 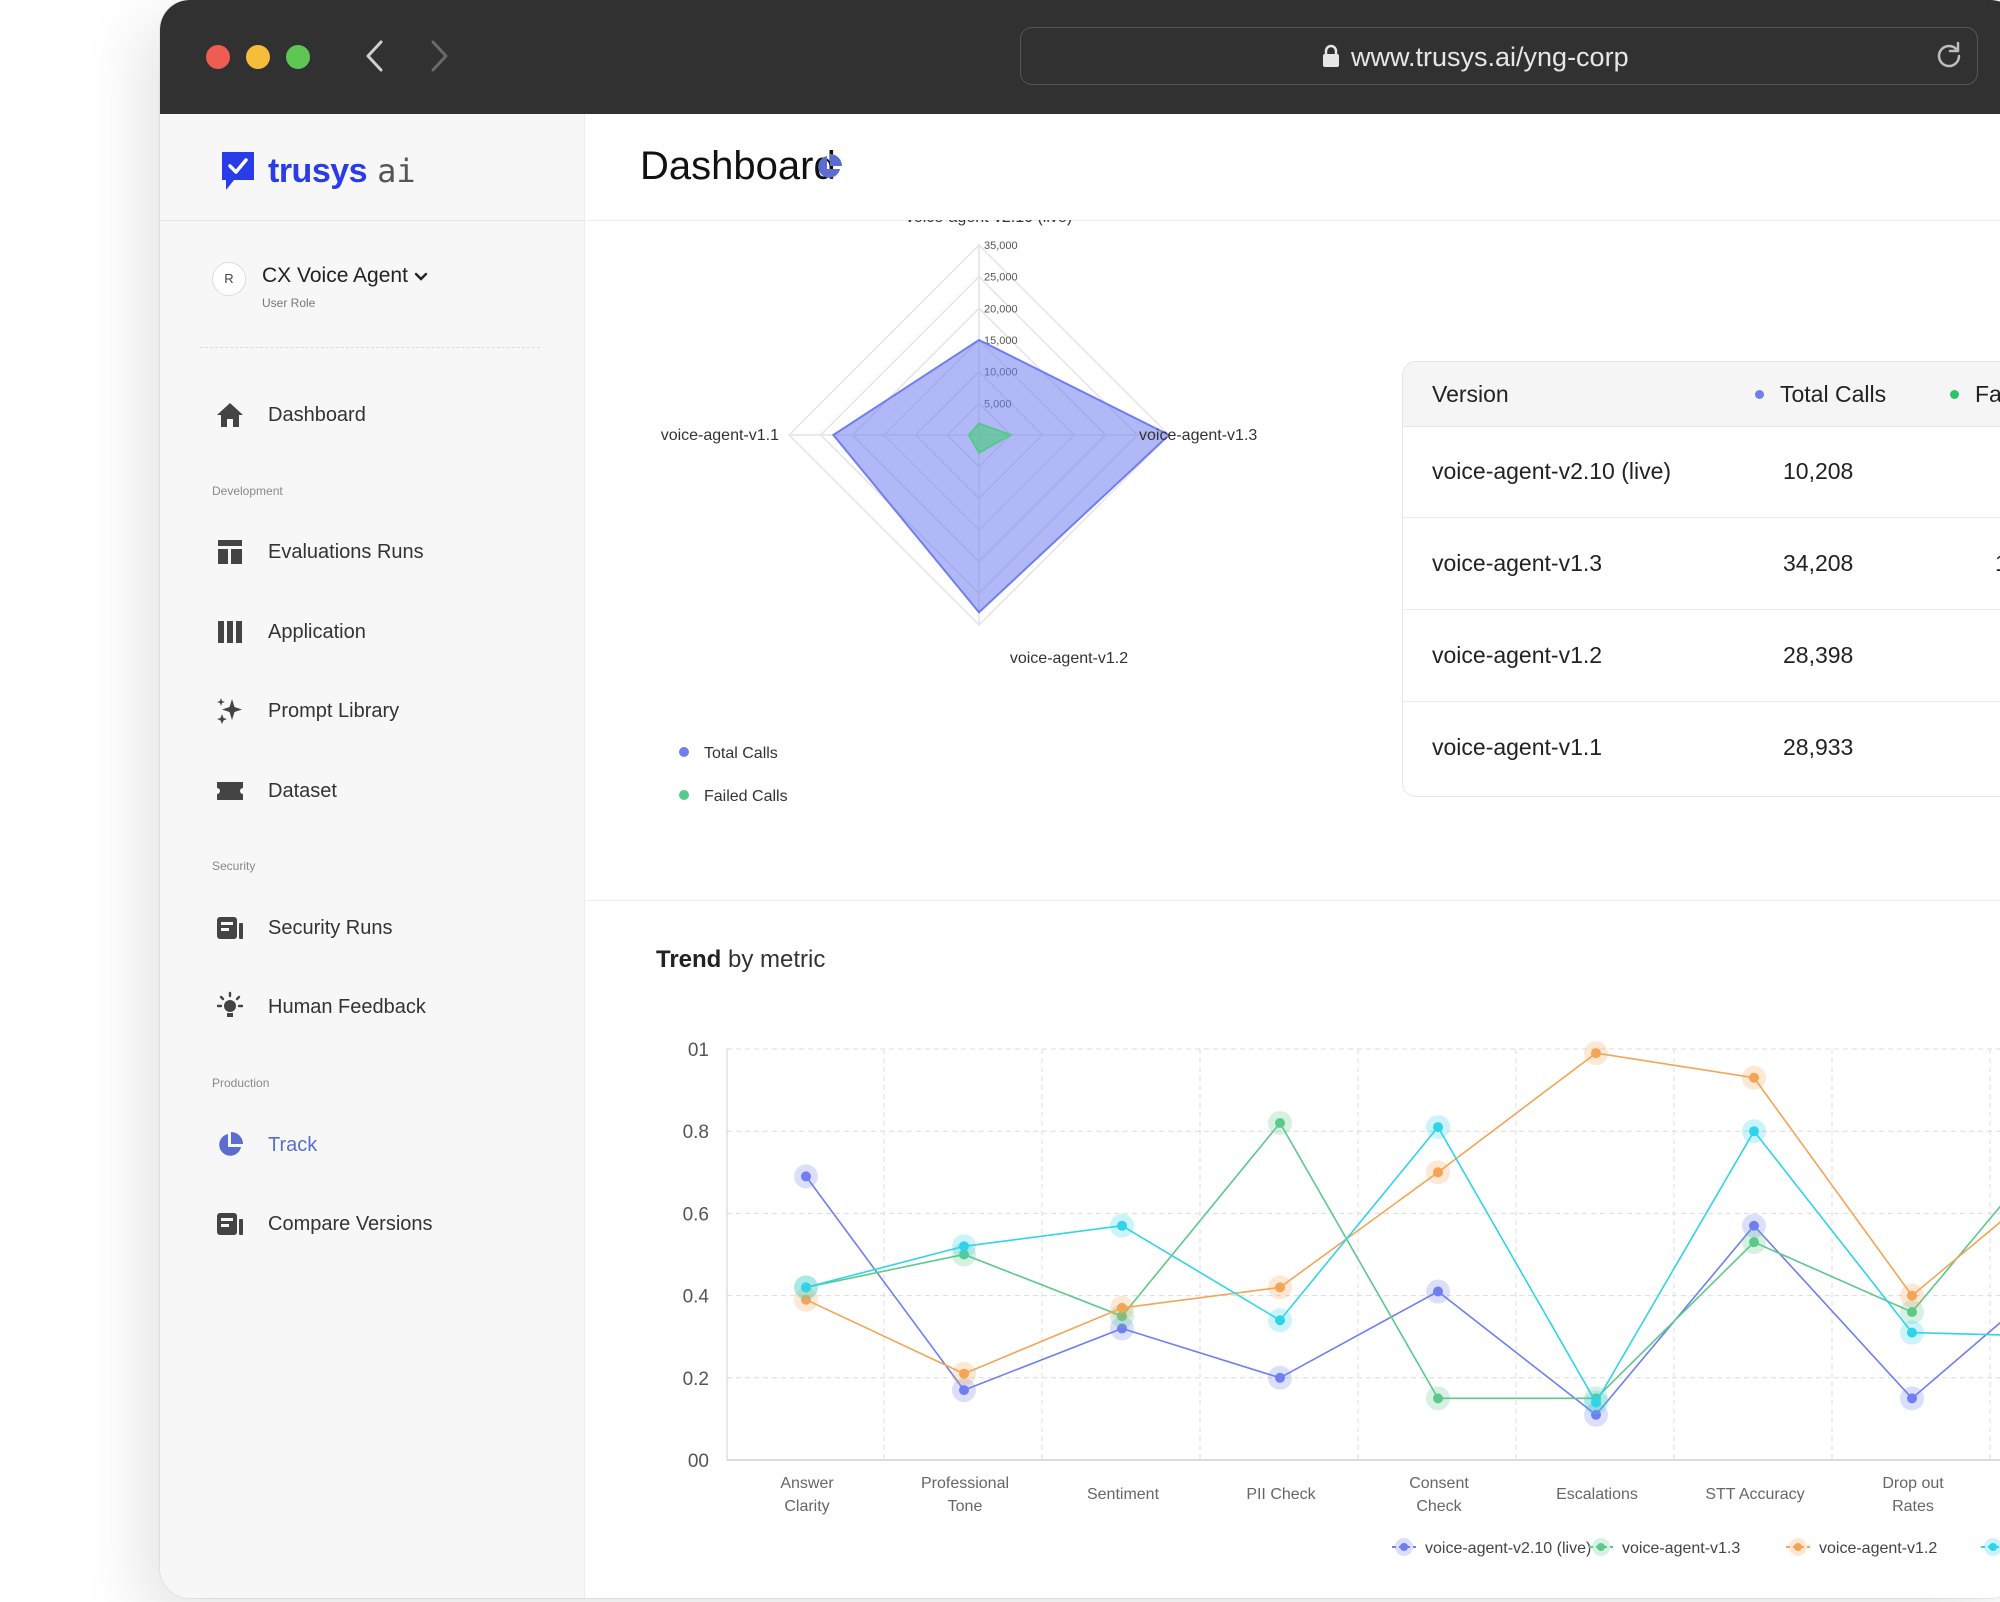 What do you see at coordinates (1701, 747) in the screenshot?
I see `table-row: voice-agent-v1.1 28,933` at bounding box center [1701, 747].